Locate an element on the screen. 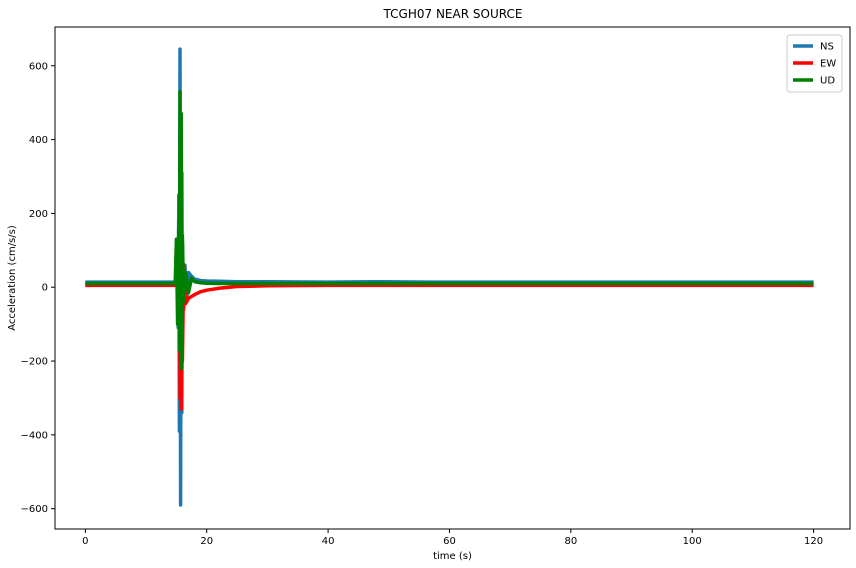  y-tick-label: 200 is located at coordinates (38, 214).